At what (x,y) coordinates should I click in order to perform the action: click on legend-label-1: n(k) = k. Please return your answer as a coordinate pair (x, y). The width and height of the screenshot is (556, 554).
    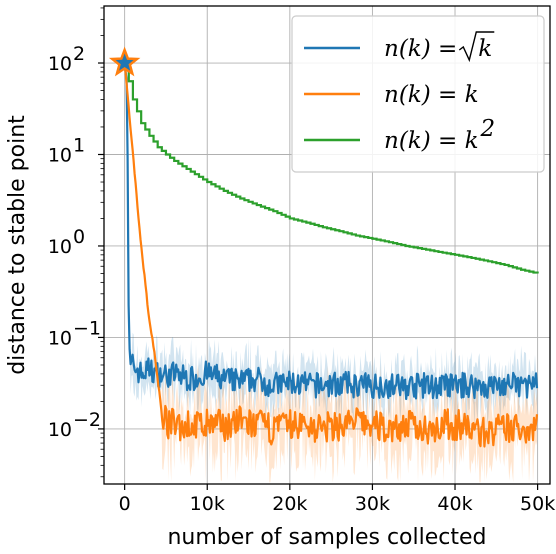
    Looking at the image, I should click on (431, 95).